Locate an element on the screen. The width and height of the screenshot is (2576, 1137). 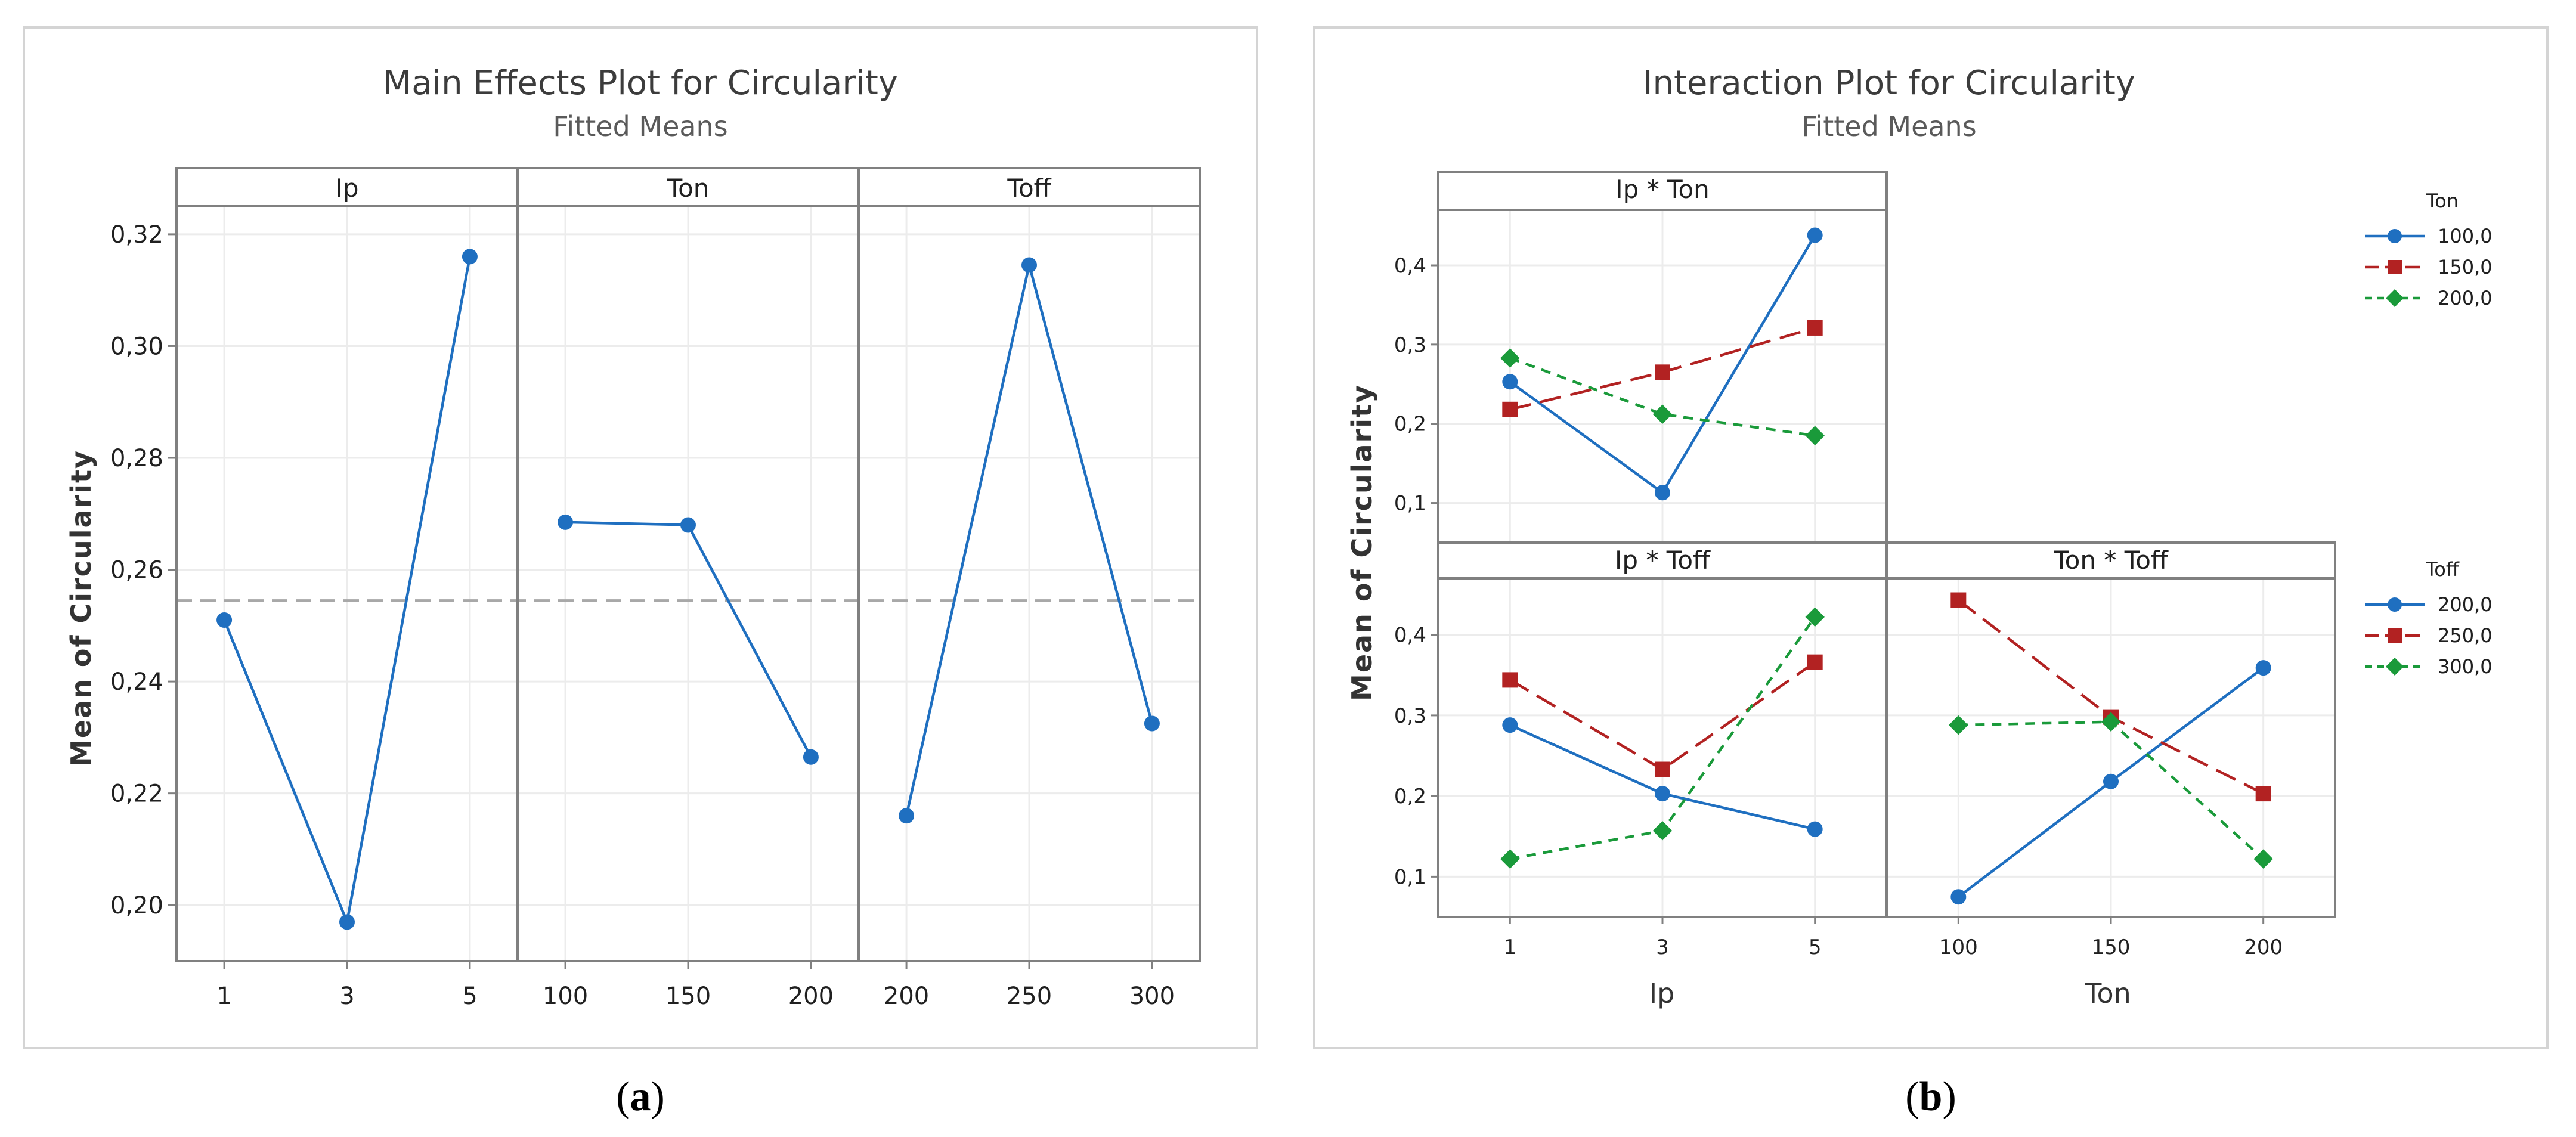
chart-b-title: Interaction Plot for Circularity is located at coordinates (1889, 83).